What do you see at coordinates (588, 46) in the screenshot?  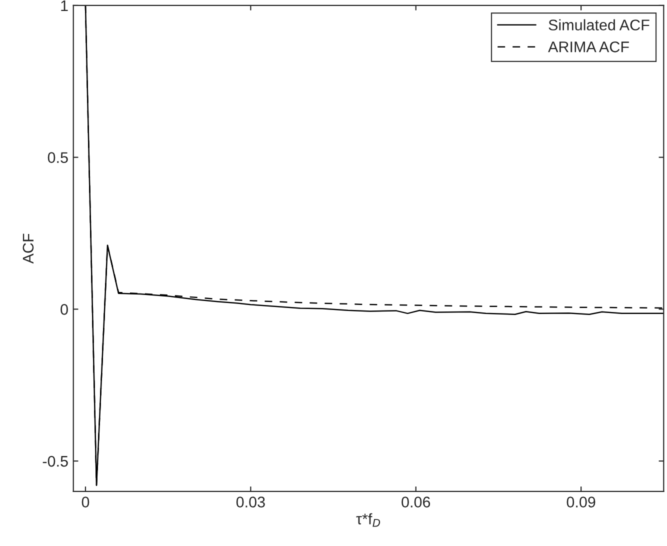 I see `legend-label: ARIMA ACF` at bounding box center [588, 46].